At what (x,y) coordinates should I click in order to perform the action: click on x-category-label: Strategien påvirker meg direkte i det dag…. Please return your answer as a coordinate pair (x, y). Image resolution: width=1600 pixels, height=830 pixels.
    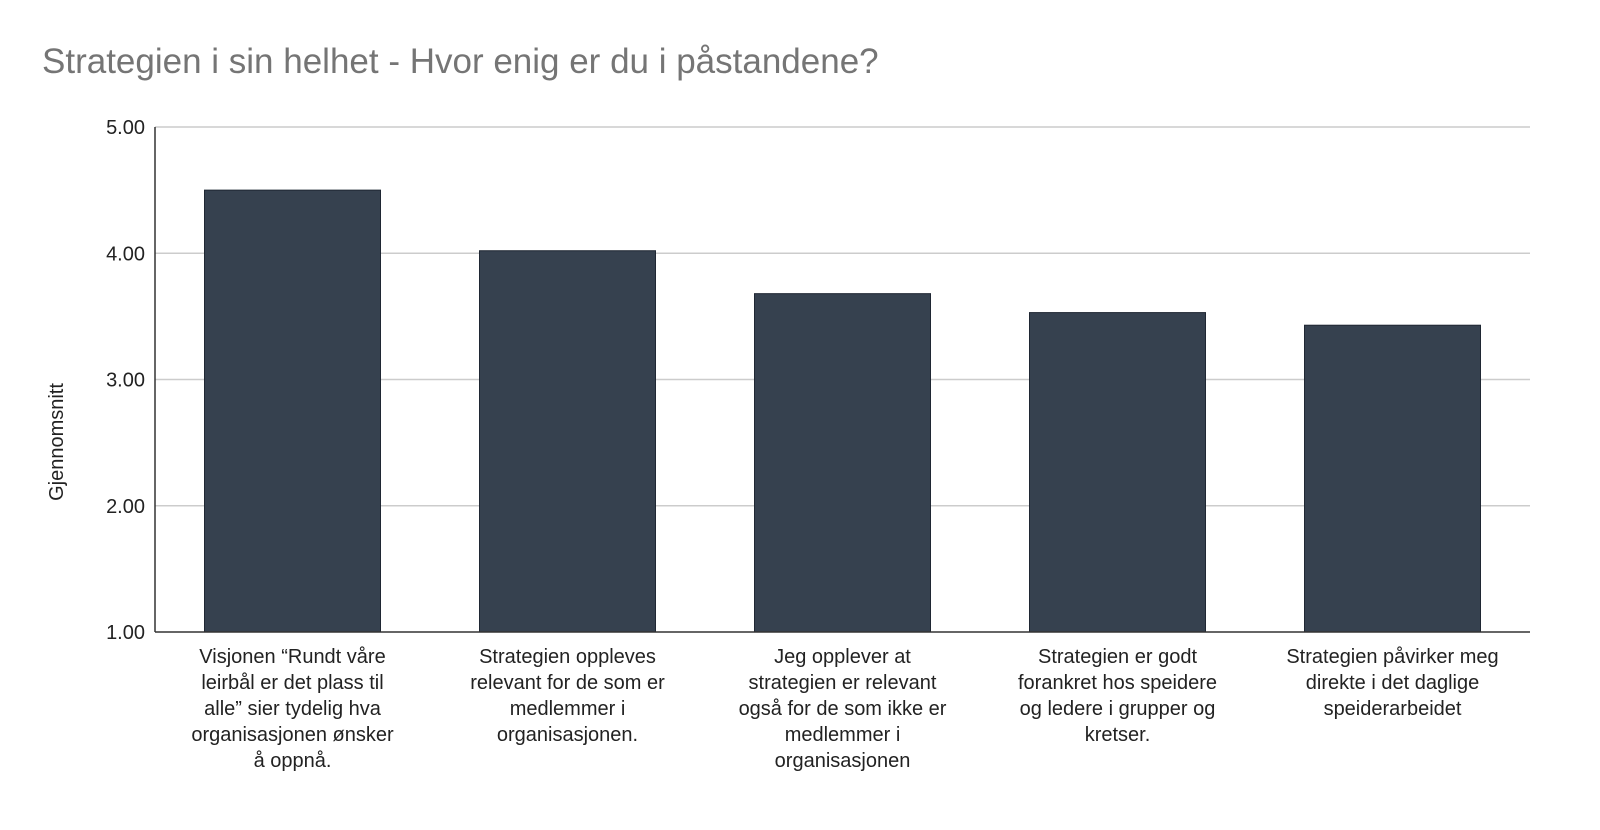
    Looking at the image, I should click on (1392, 683).